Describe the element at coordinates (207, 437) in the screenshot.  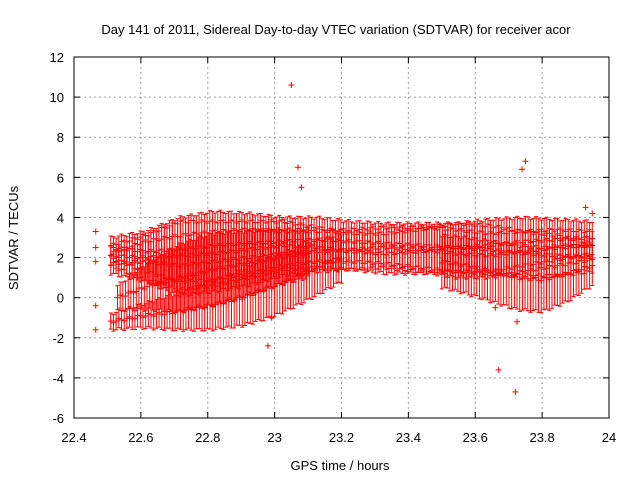
I see `x-tick-label: 22.8` at that location.